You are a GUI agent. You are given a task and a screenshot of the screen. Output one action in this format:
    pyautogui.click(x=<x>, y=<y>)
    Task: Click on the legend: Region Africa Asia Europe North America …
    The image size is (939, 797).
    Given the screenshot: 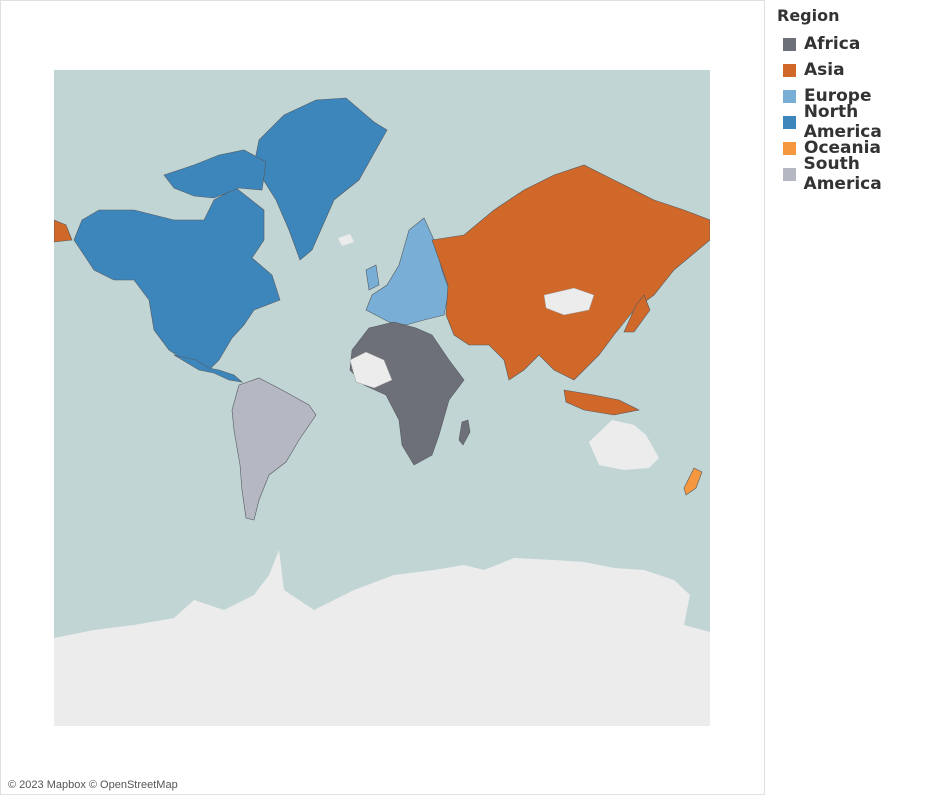 What is the action you would take?
    pyautogui.click(x=858, y=100)
    